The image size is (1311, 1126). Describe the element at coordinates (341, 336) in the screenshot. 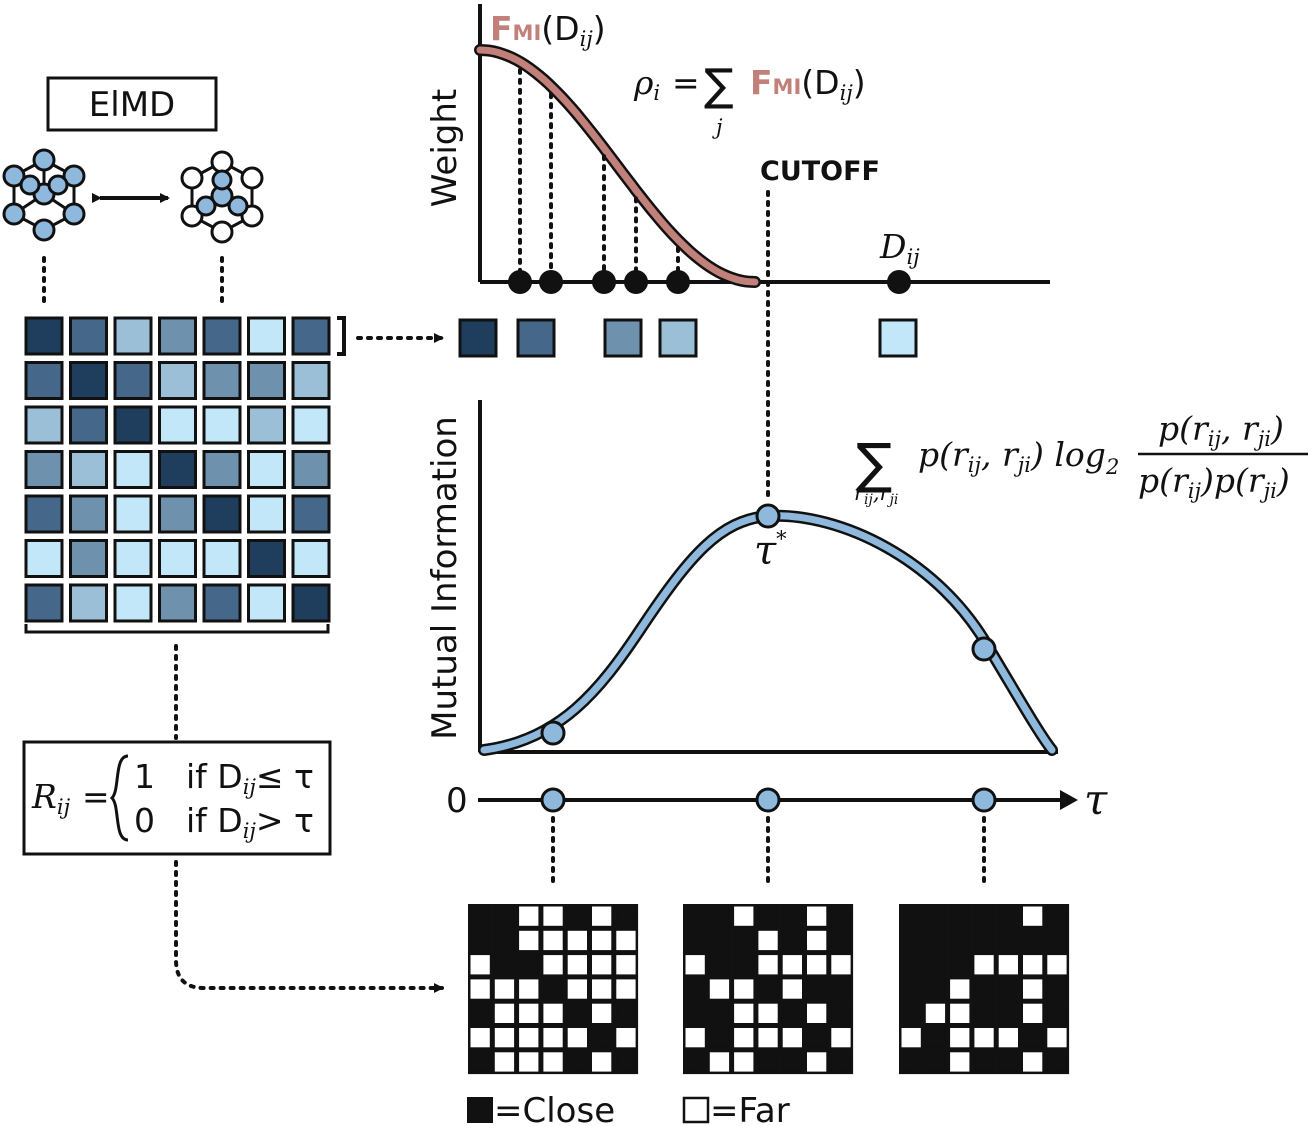

I see `row-bracket` at that location.